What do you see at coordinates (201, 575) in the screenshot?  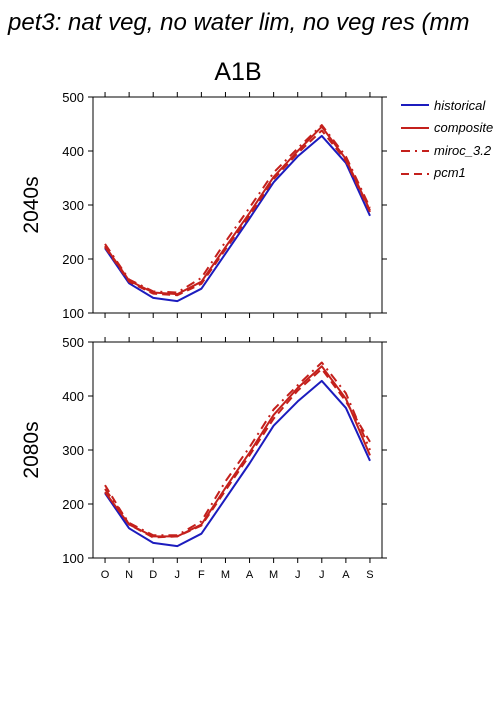 I see `x-tick-label: F` at bounding box center [201, 575].